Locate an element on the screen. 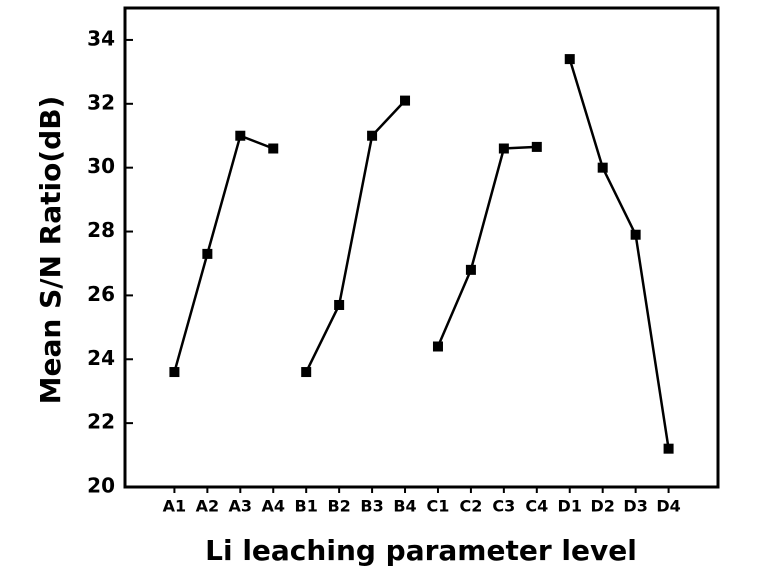 The height and width of the screenshot is (583, 778). x-tick-label: D1 is located at coordinates (570, 506).